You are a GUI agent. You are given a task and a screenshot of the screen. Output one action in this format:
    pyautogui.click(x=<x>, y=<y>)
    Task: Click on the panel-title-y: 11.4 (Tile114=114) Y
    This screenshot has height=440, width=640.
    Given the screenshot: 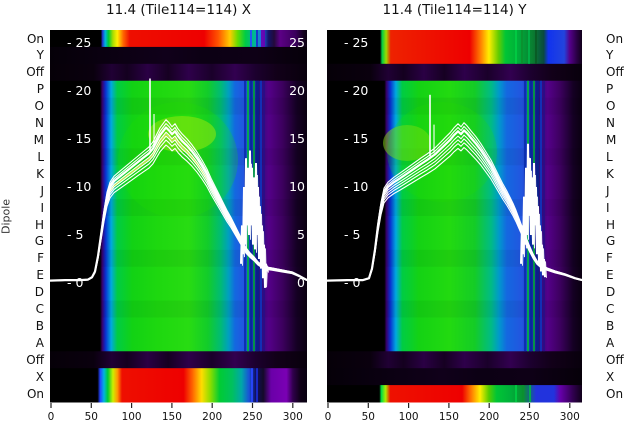 What is the action you would take?
    pyautogui.click(x=454, y=10)
    